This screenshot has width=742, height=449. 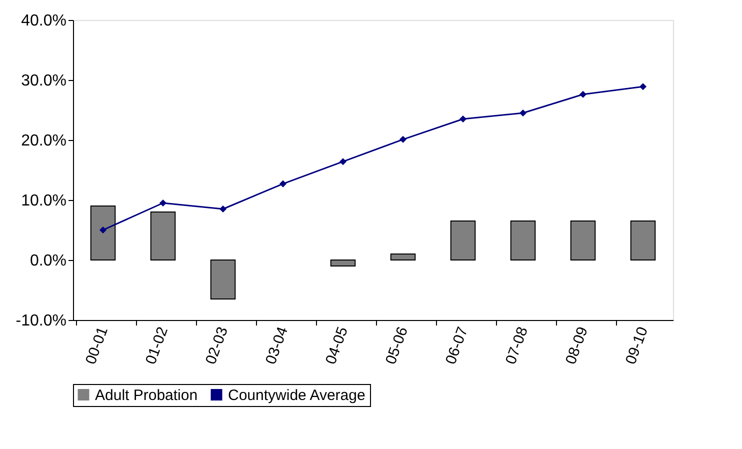 I want to click on x-tick-label: 00-01, so click(x=97, y=345).